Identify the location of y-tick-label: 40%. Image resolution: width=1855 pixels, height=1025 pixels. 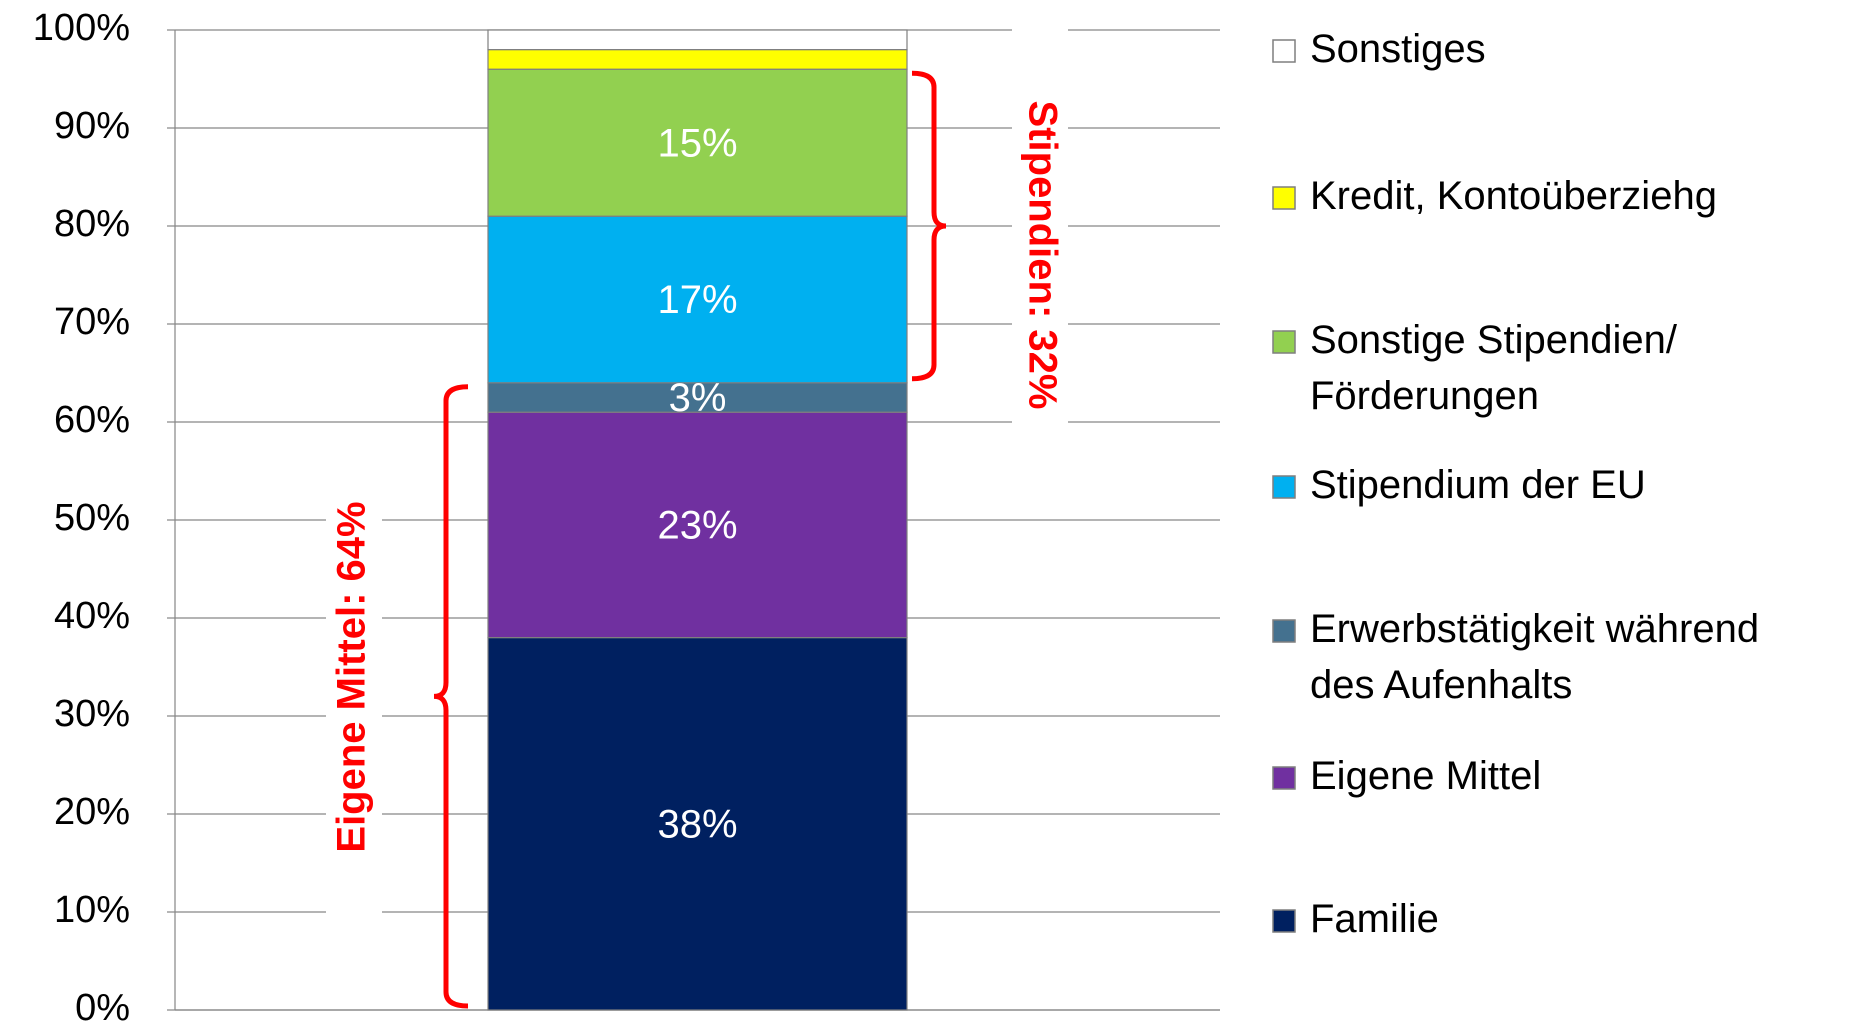
(92, 616).